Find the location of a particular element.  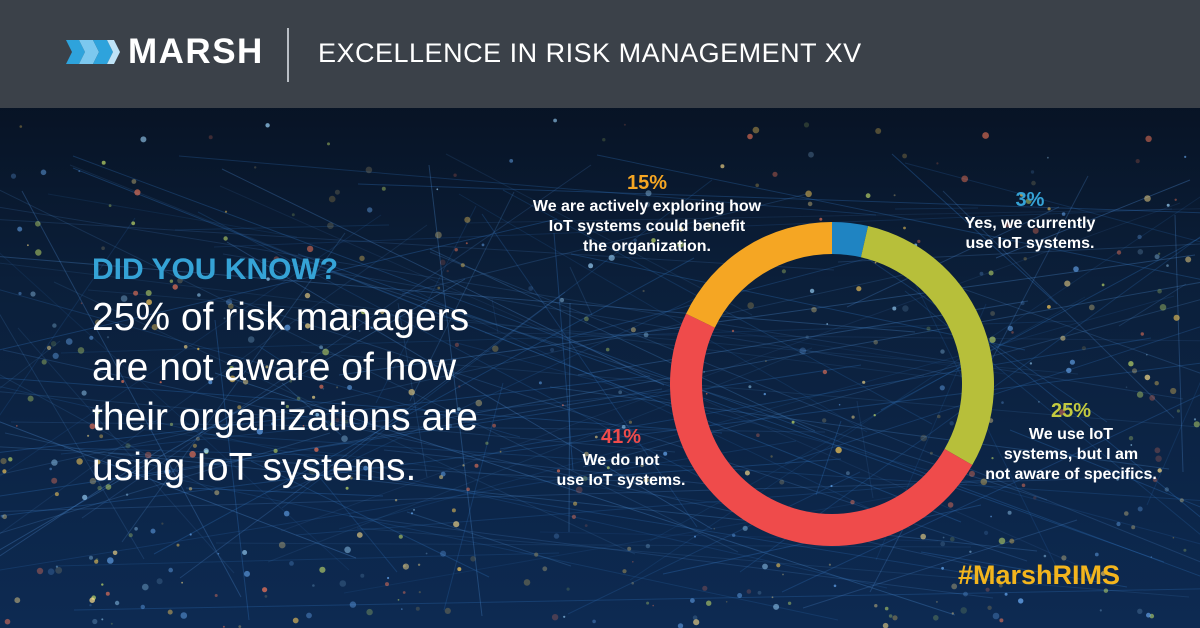

donut-slice-15pct is located at coordinates (759, 275).